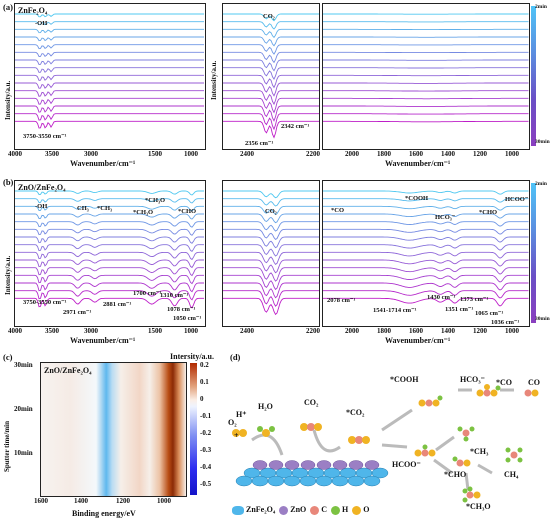 The height and width of the screenshot is (525, 550). I want to click on panel-b-hcoo: HCOO⁻, so click(517, 199).